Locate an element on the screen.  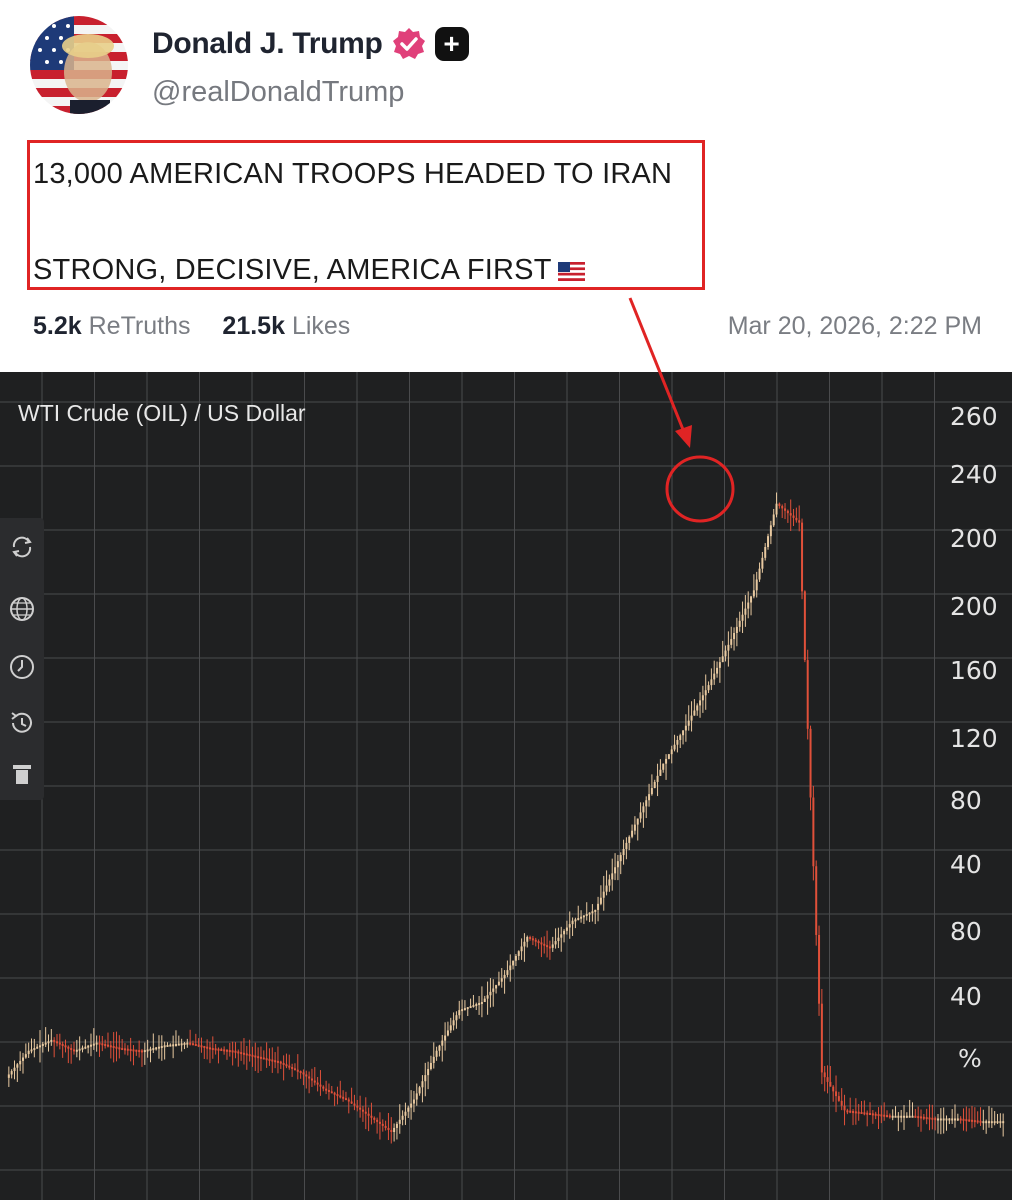
retruths-count: 5.2k is located at coordinates (57, 326).